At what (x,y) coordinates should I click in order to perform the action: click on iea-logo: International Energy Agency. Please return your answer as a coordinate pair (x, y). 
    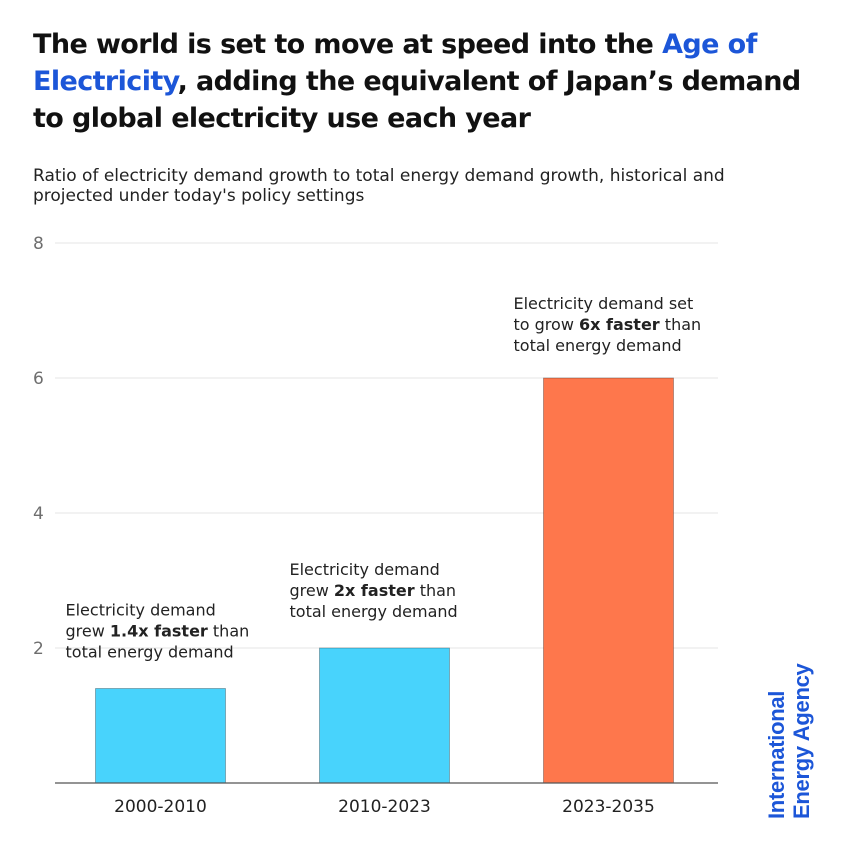
    Looking at the image, I should click on (789, 740).